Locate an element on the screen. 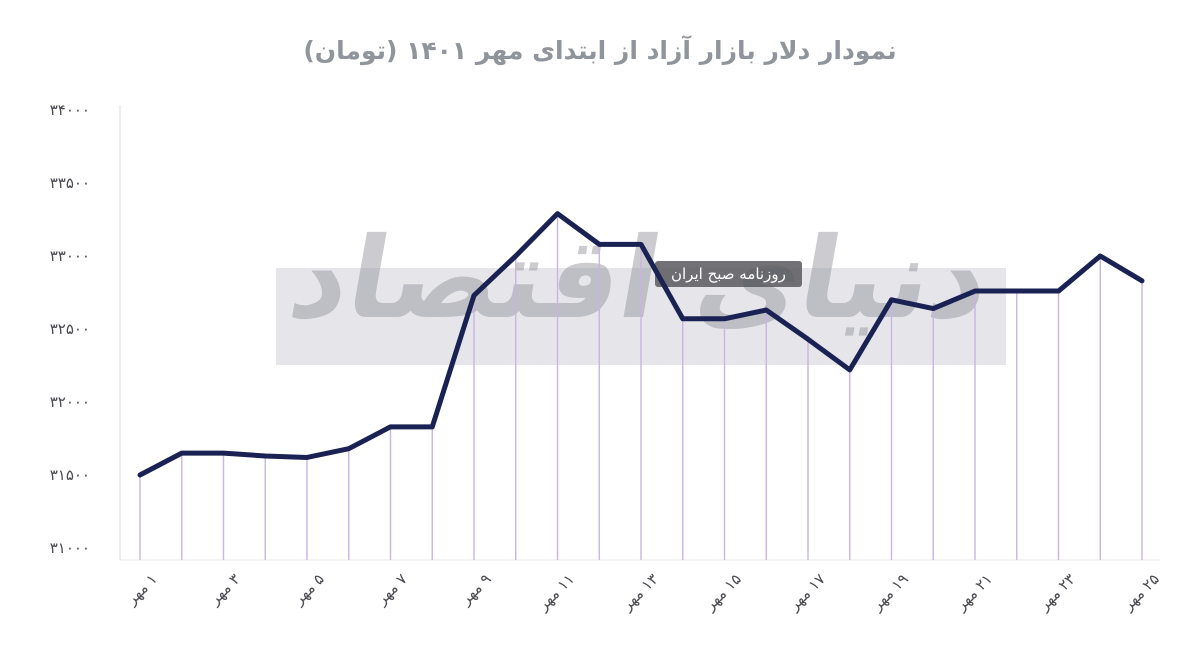 Image resolution: width=1200 pixels, height=658 pixels. y-axis-label: ۳۳۰۰۰ is located at coordinates (69, 256).